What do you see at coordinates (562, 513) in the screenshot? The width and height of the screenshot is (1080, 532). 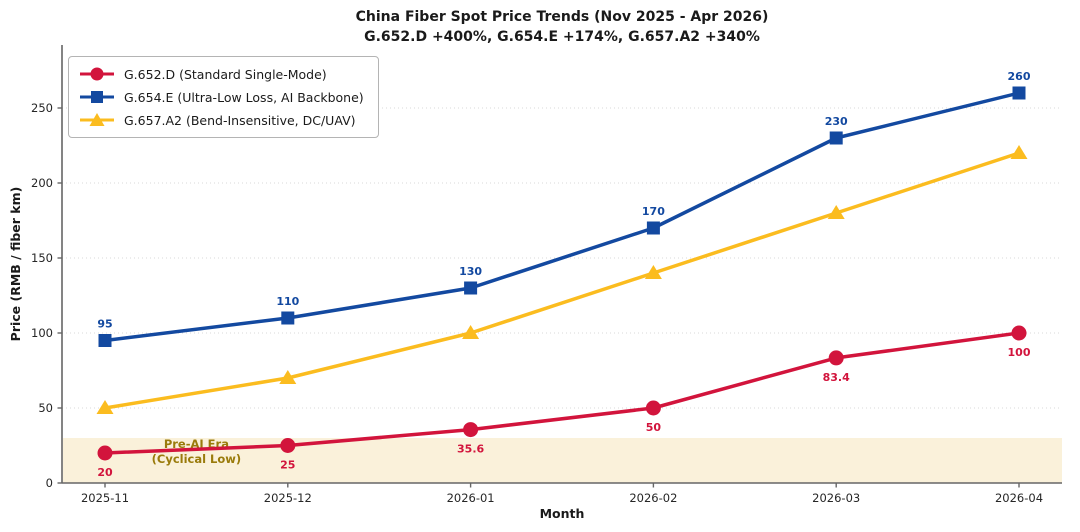 I see `x-axis-title: Month` at bounding box center [562, 513].